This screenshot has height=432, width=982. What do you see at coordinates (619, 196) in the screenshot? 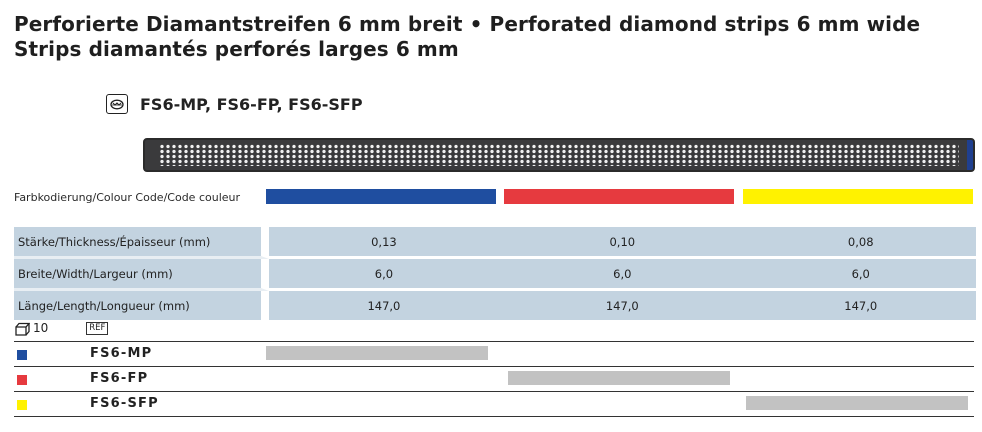
I see `color-bar-red` at bounding box center [619, 196].